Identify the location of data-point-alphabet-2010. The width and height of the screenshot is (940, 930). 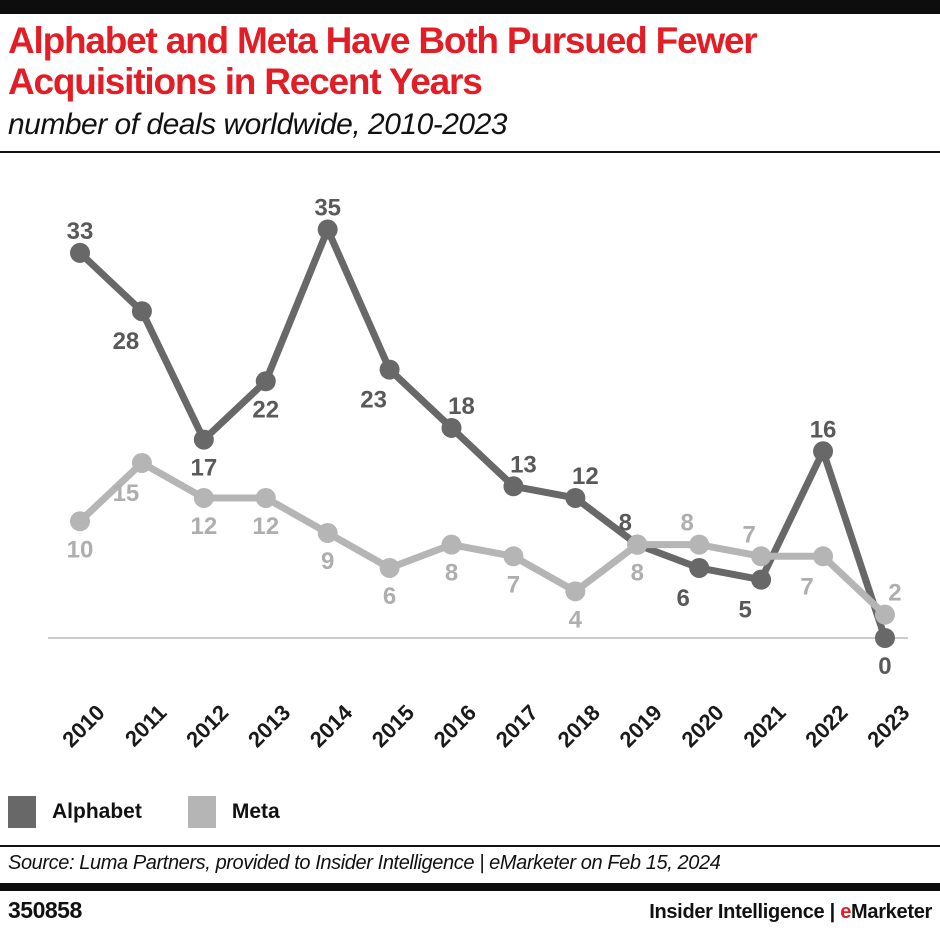
(80, 252).